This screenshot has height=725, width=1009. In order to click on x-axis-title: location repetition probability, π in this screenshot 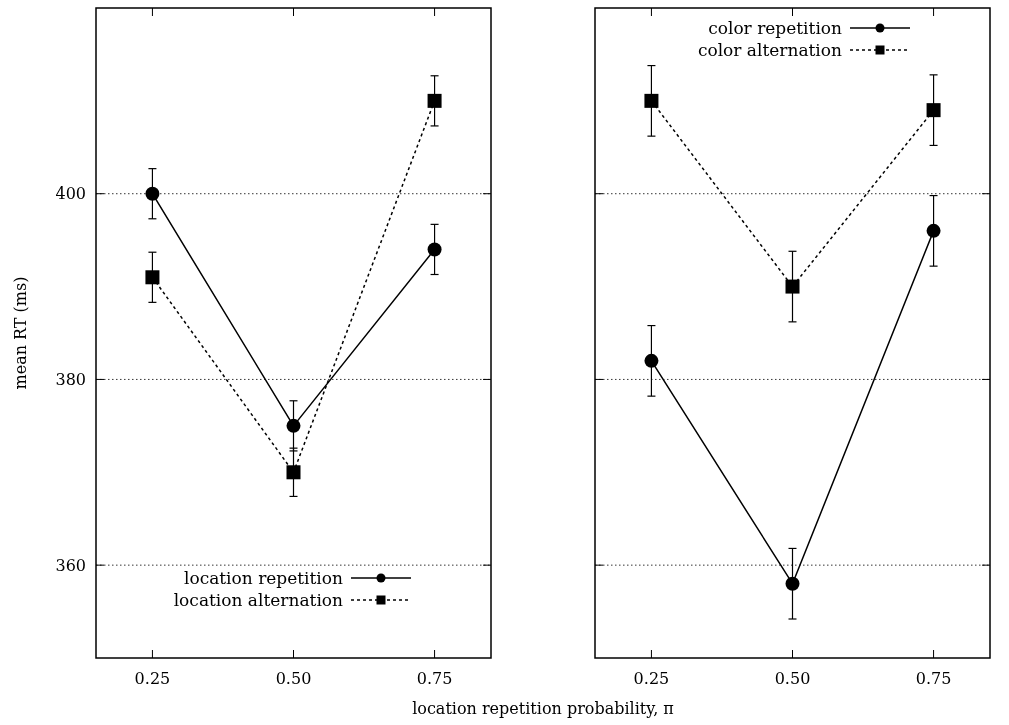, I will do `click(543, 708)`.